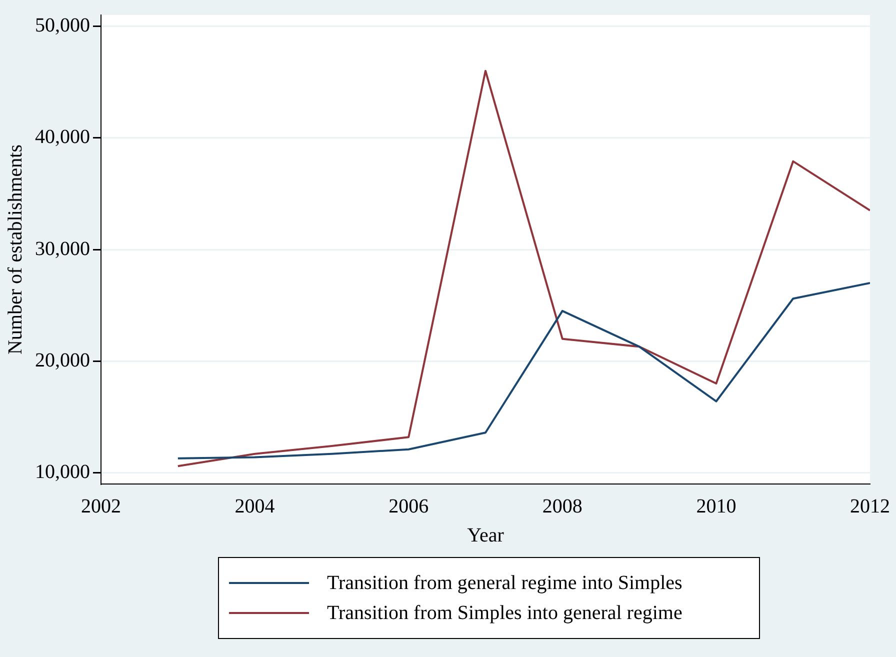  Describe the element at coordinates (254, 506) in the screenshot. I see `x-tick-label: 2004` at that location.